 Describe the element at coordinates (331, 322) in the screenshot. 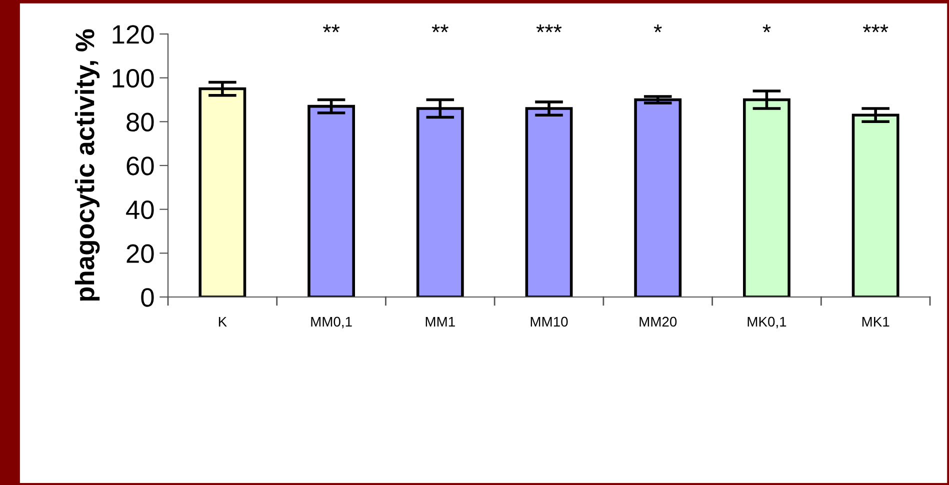

I see `x-tick-label: MM0,1` at that location.